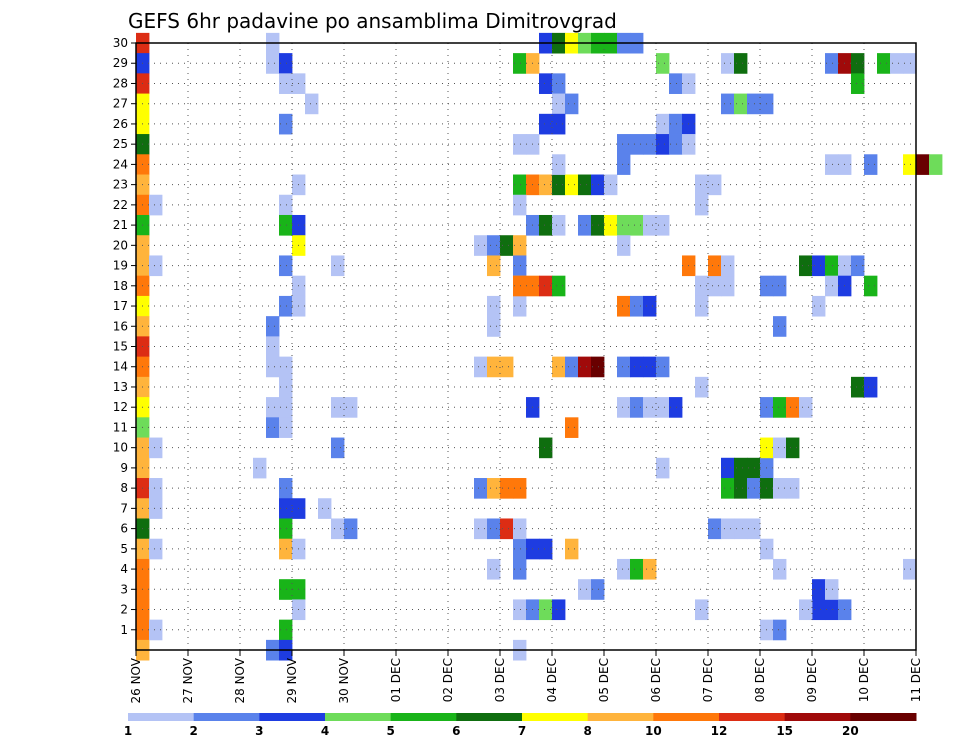 This screenshot has width=960, height=742. I want to click on x-tick-label: 27 NOV, so click(188, 680).